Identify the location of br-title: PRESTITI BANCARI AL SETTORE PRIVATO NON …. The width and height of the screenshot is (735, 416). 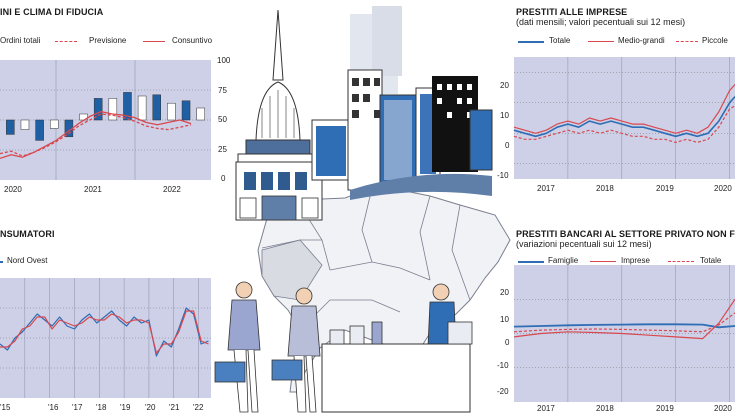
(625, 234).